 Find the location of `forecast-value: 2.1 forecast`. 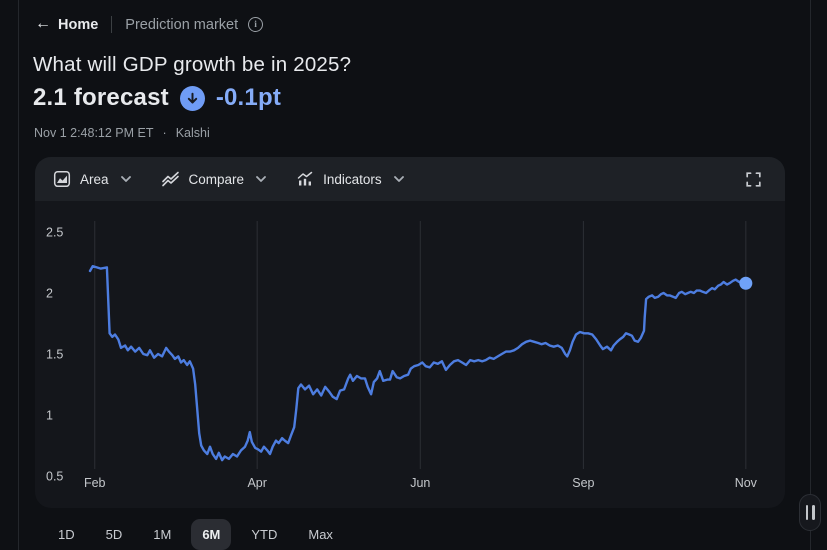

forecast-value: 2.1 forecast is located at coordinates (101, 97).